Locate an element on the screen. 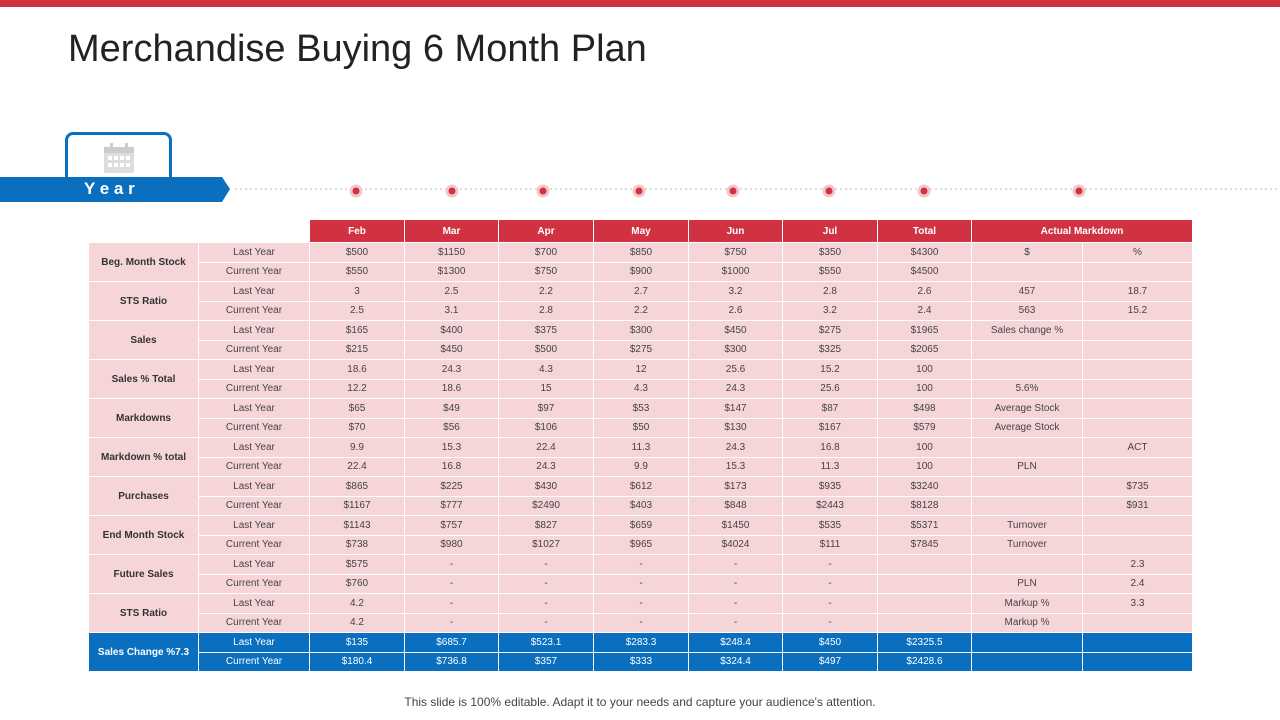 The image size is (1280, 720). cell: $49 is located at coordinates (451, 408).